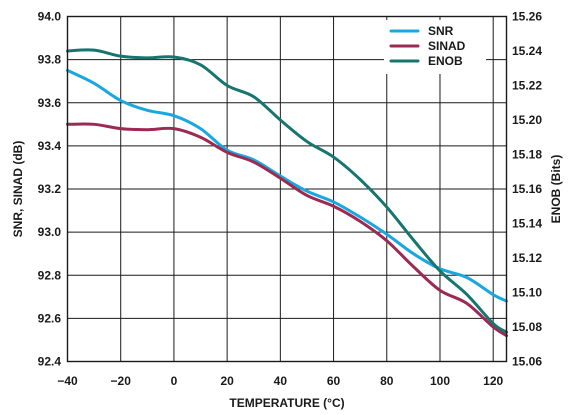 This screenshot has height=415, width=571. Describe the element at coordinates (50, 60) in the screenshot. I see `left-y-tick-label: 93.8` at that location.